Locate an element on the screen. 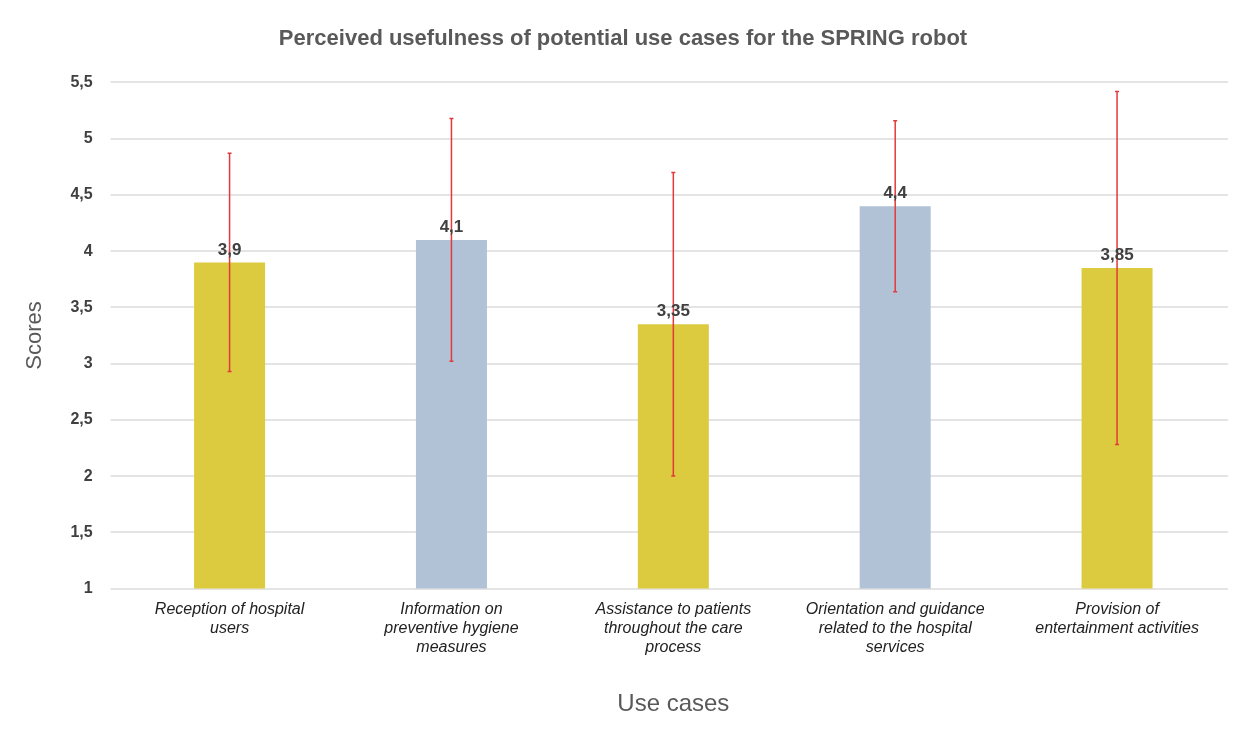 This screenshot has height=745, width=1248. x-axis-title: Use cases is located at coordinates (673, 703).